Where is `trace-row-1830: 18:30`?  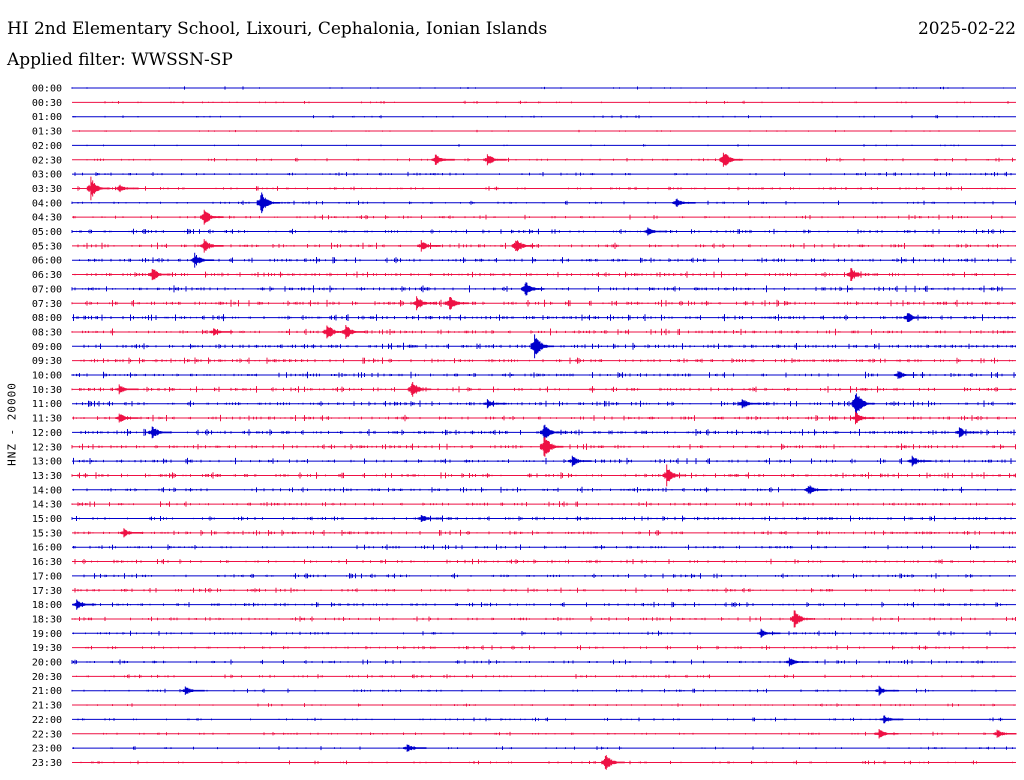 trace-row-1830: 18:30 is located at coordinates (524, 619).